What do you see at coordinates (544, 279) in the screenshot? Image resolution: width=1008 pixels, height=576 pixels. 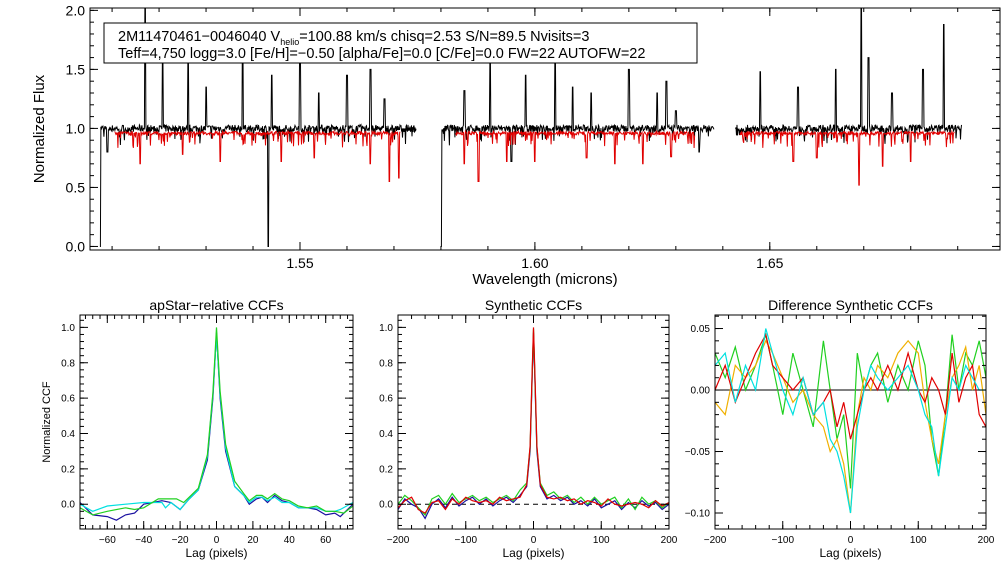 I see `x-axis-label: Wavelength (microns)` at bounding box center [544, 279].